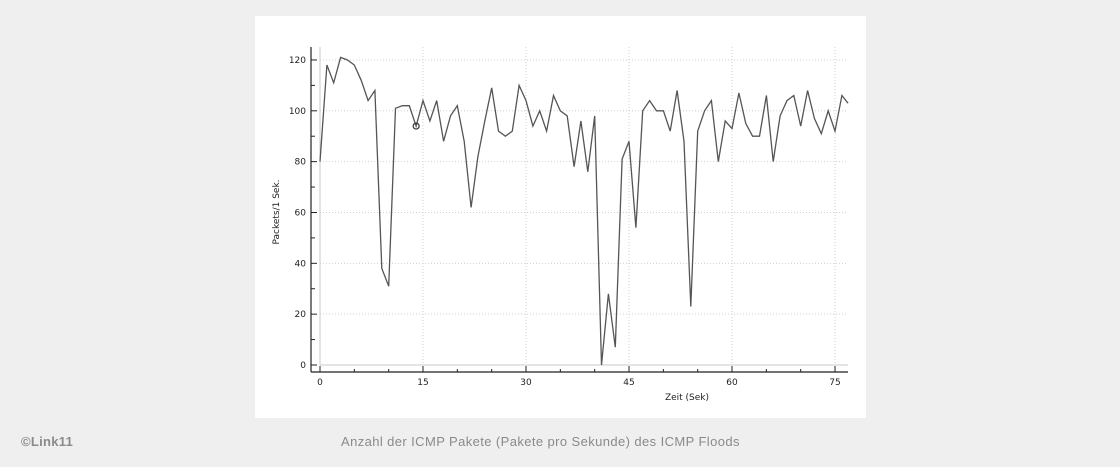 The width and height of the screenshot is (1120, 467). I want to click on y-tick-label: 0, so click(303, 366).